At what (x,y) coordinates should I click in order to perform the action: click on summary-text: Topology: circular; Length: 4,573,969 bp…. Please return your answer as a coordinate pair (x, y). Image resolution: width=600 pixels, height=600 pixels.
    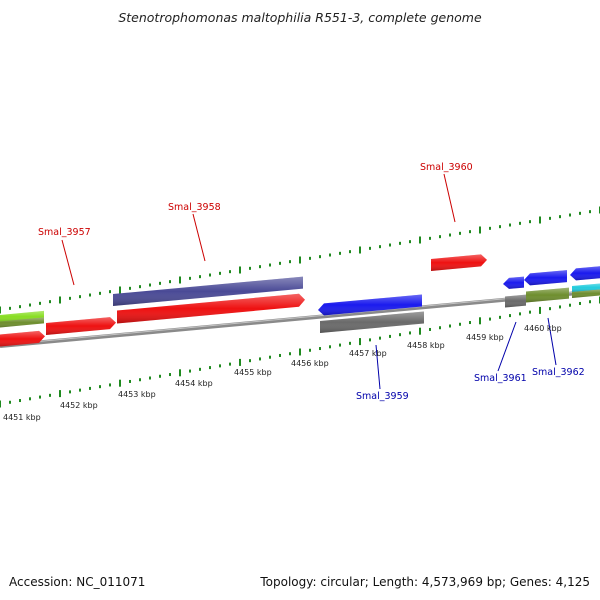
    Looking at the image, I should click on (425, 582).